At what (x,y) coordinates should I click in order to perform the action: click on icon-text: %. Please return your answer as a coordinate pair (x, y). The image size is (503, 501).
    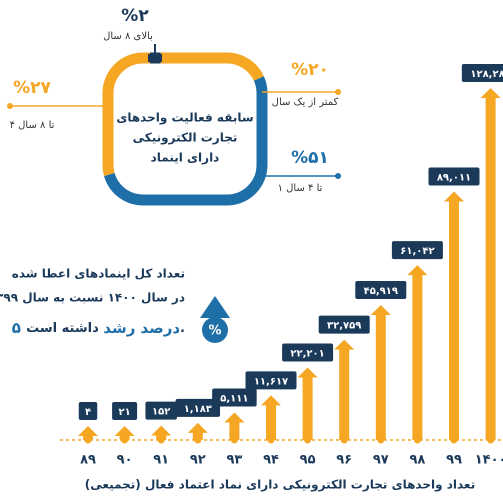
    Looking at the image, I should click on (214, 331).